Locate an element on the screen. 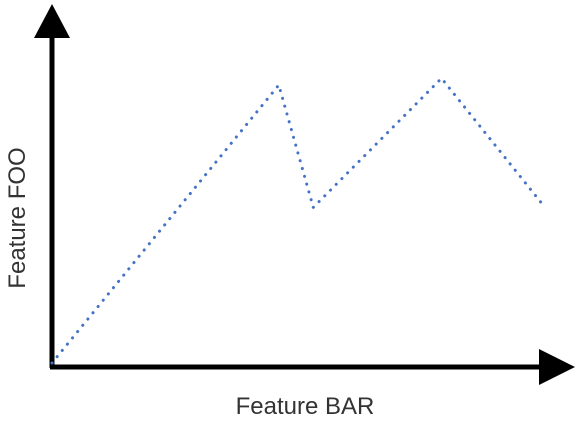 This screenshot has width=578, height=424. y-axis-arrow-icon is located at coordinates (52, 21).